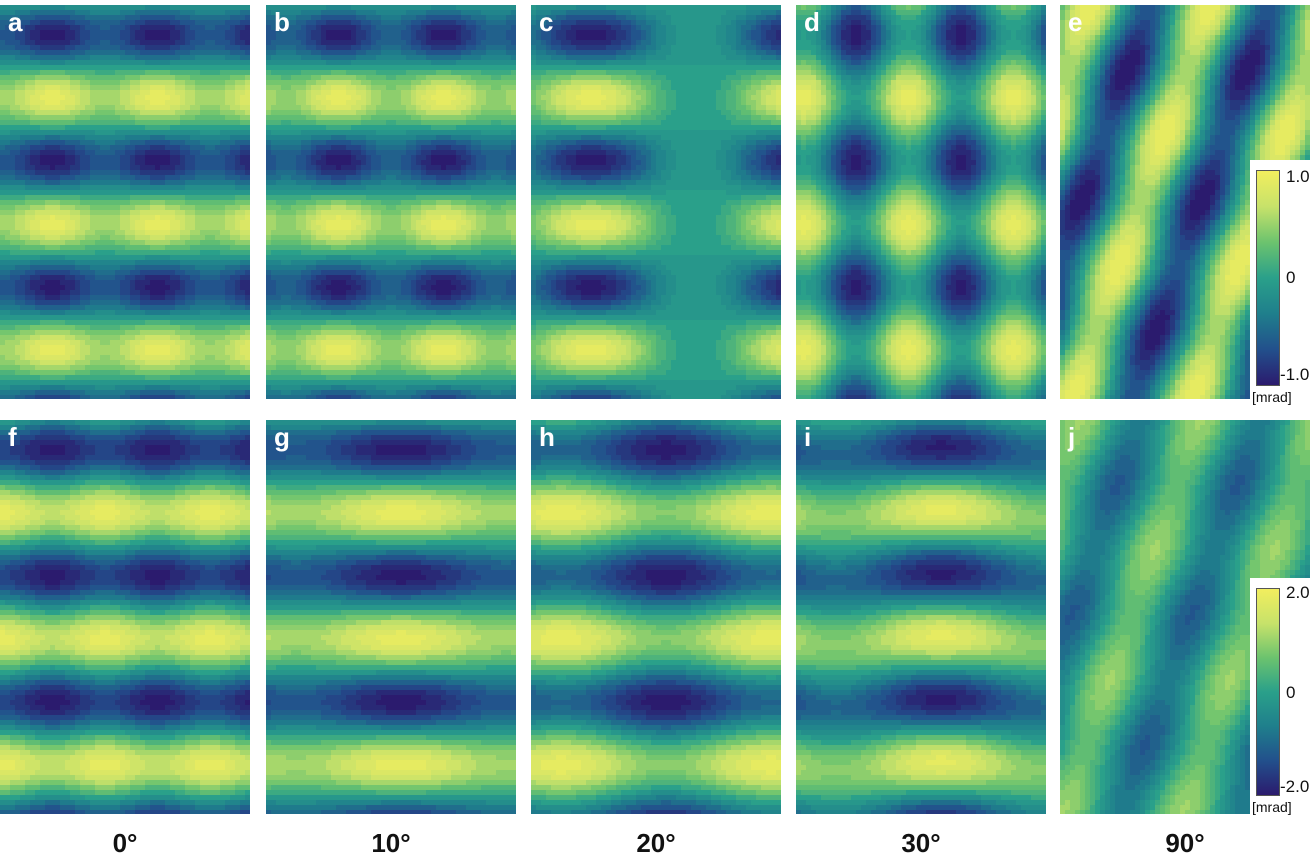  Describe the element at coordinates (921, 843) in the screenshot. I see `angle-label-30: 30°` at that location.